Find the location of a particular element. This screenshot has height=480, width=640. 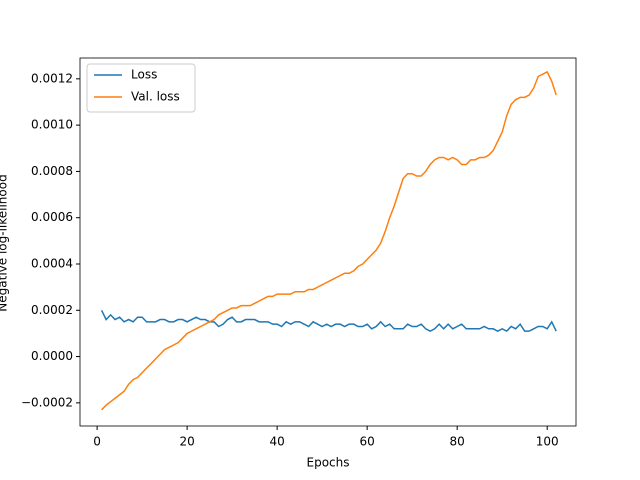

data-line is located at coordinates (328, 321).